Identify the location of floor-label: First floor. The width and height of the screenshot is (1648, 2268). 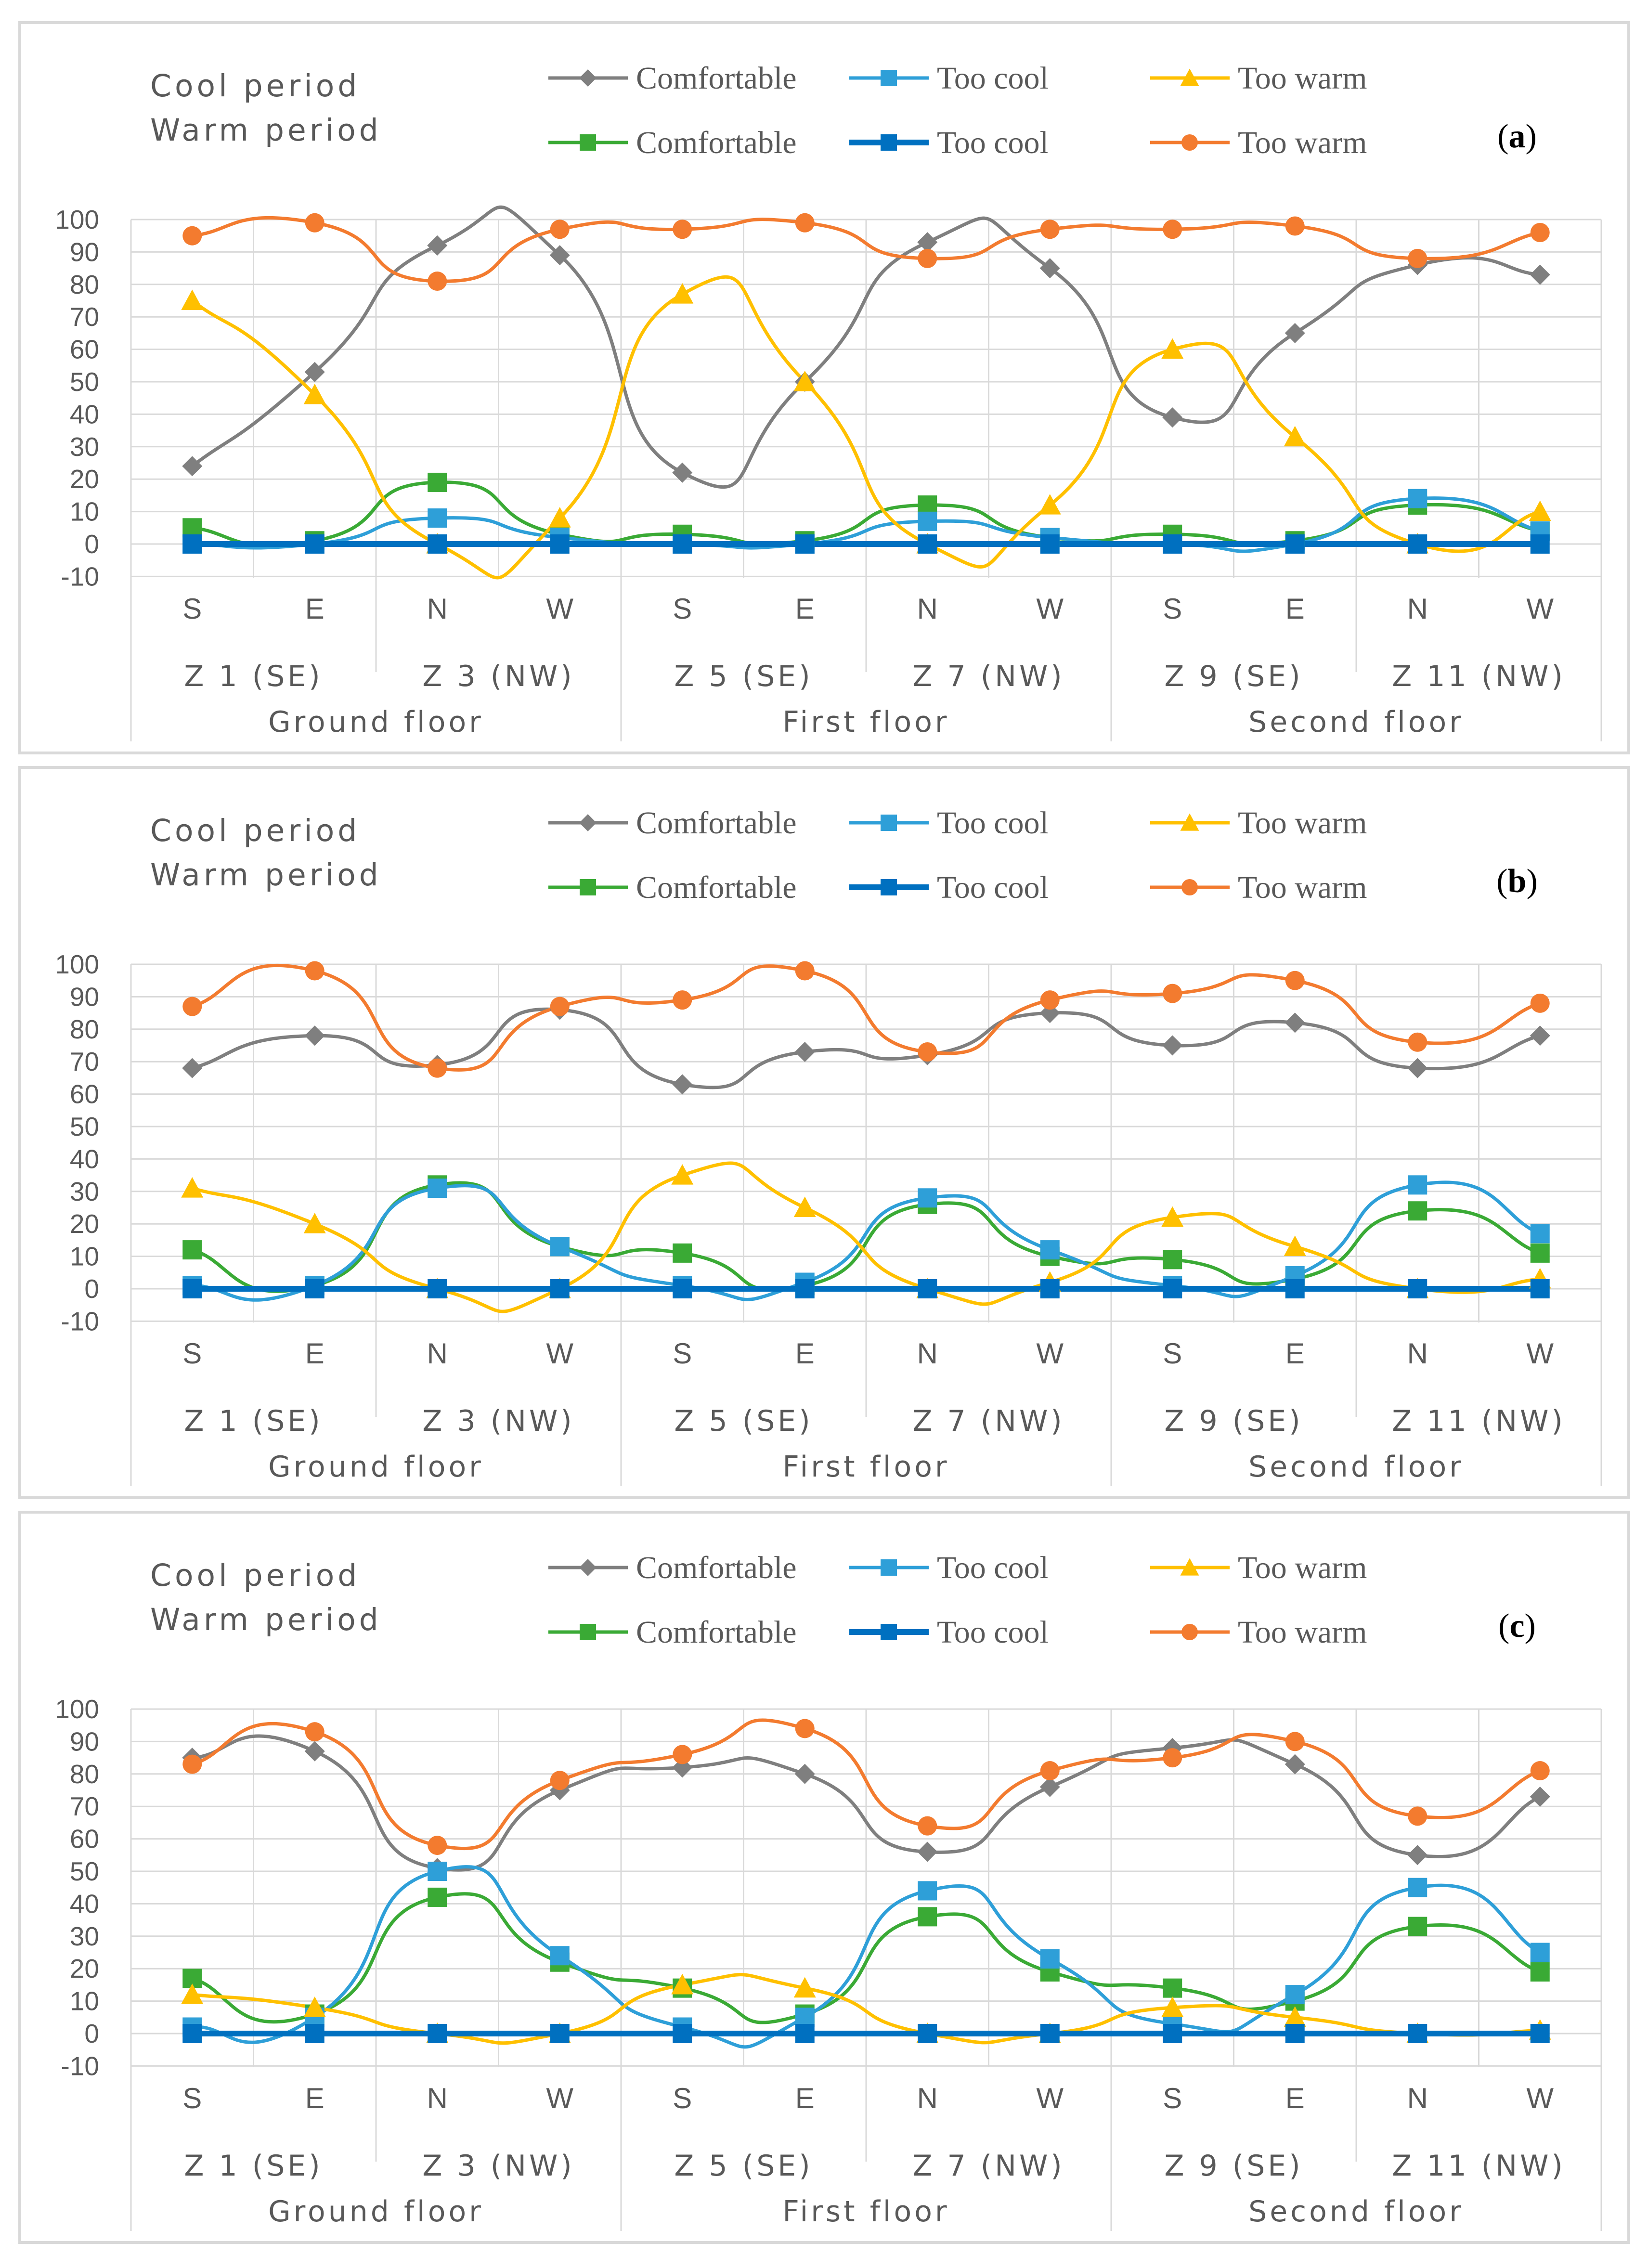
(866, 1467).